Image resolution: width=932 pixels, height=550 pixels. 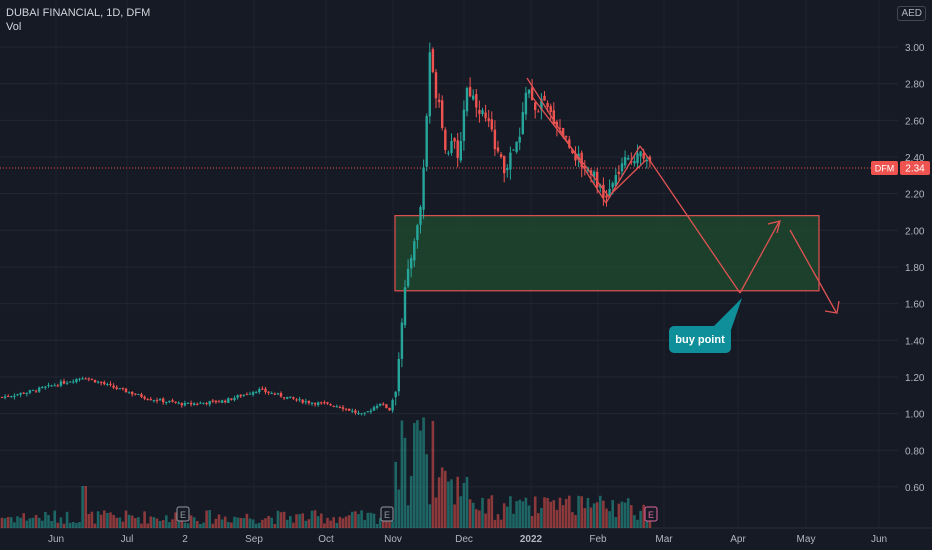 What do you see at coordinates (915, 167) in the screenshot?
I see `price-tag` at bounding box center [915, 167].